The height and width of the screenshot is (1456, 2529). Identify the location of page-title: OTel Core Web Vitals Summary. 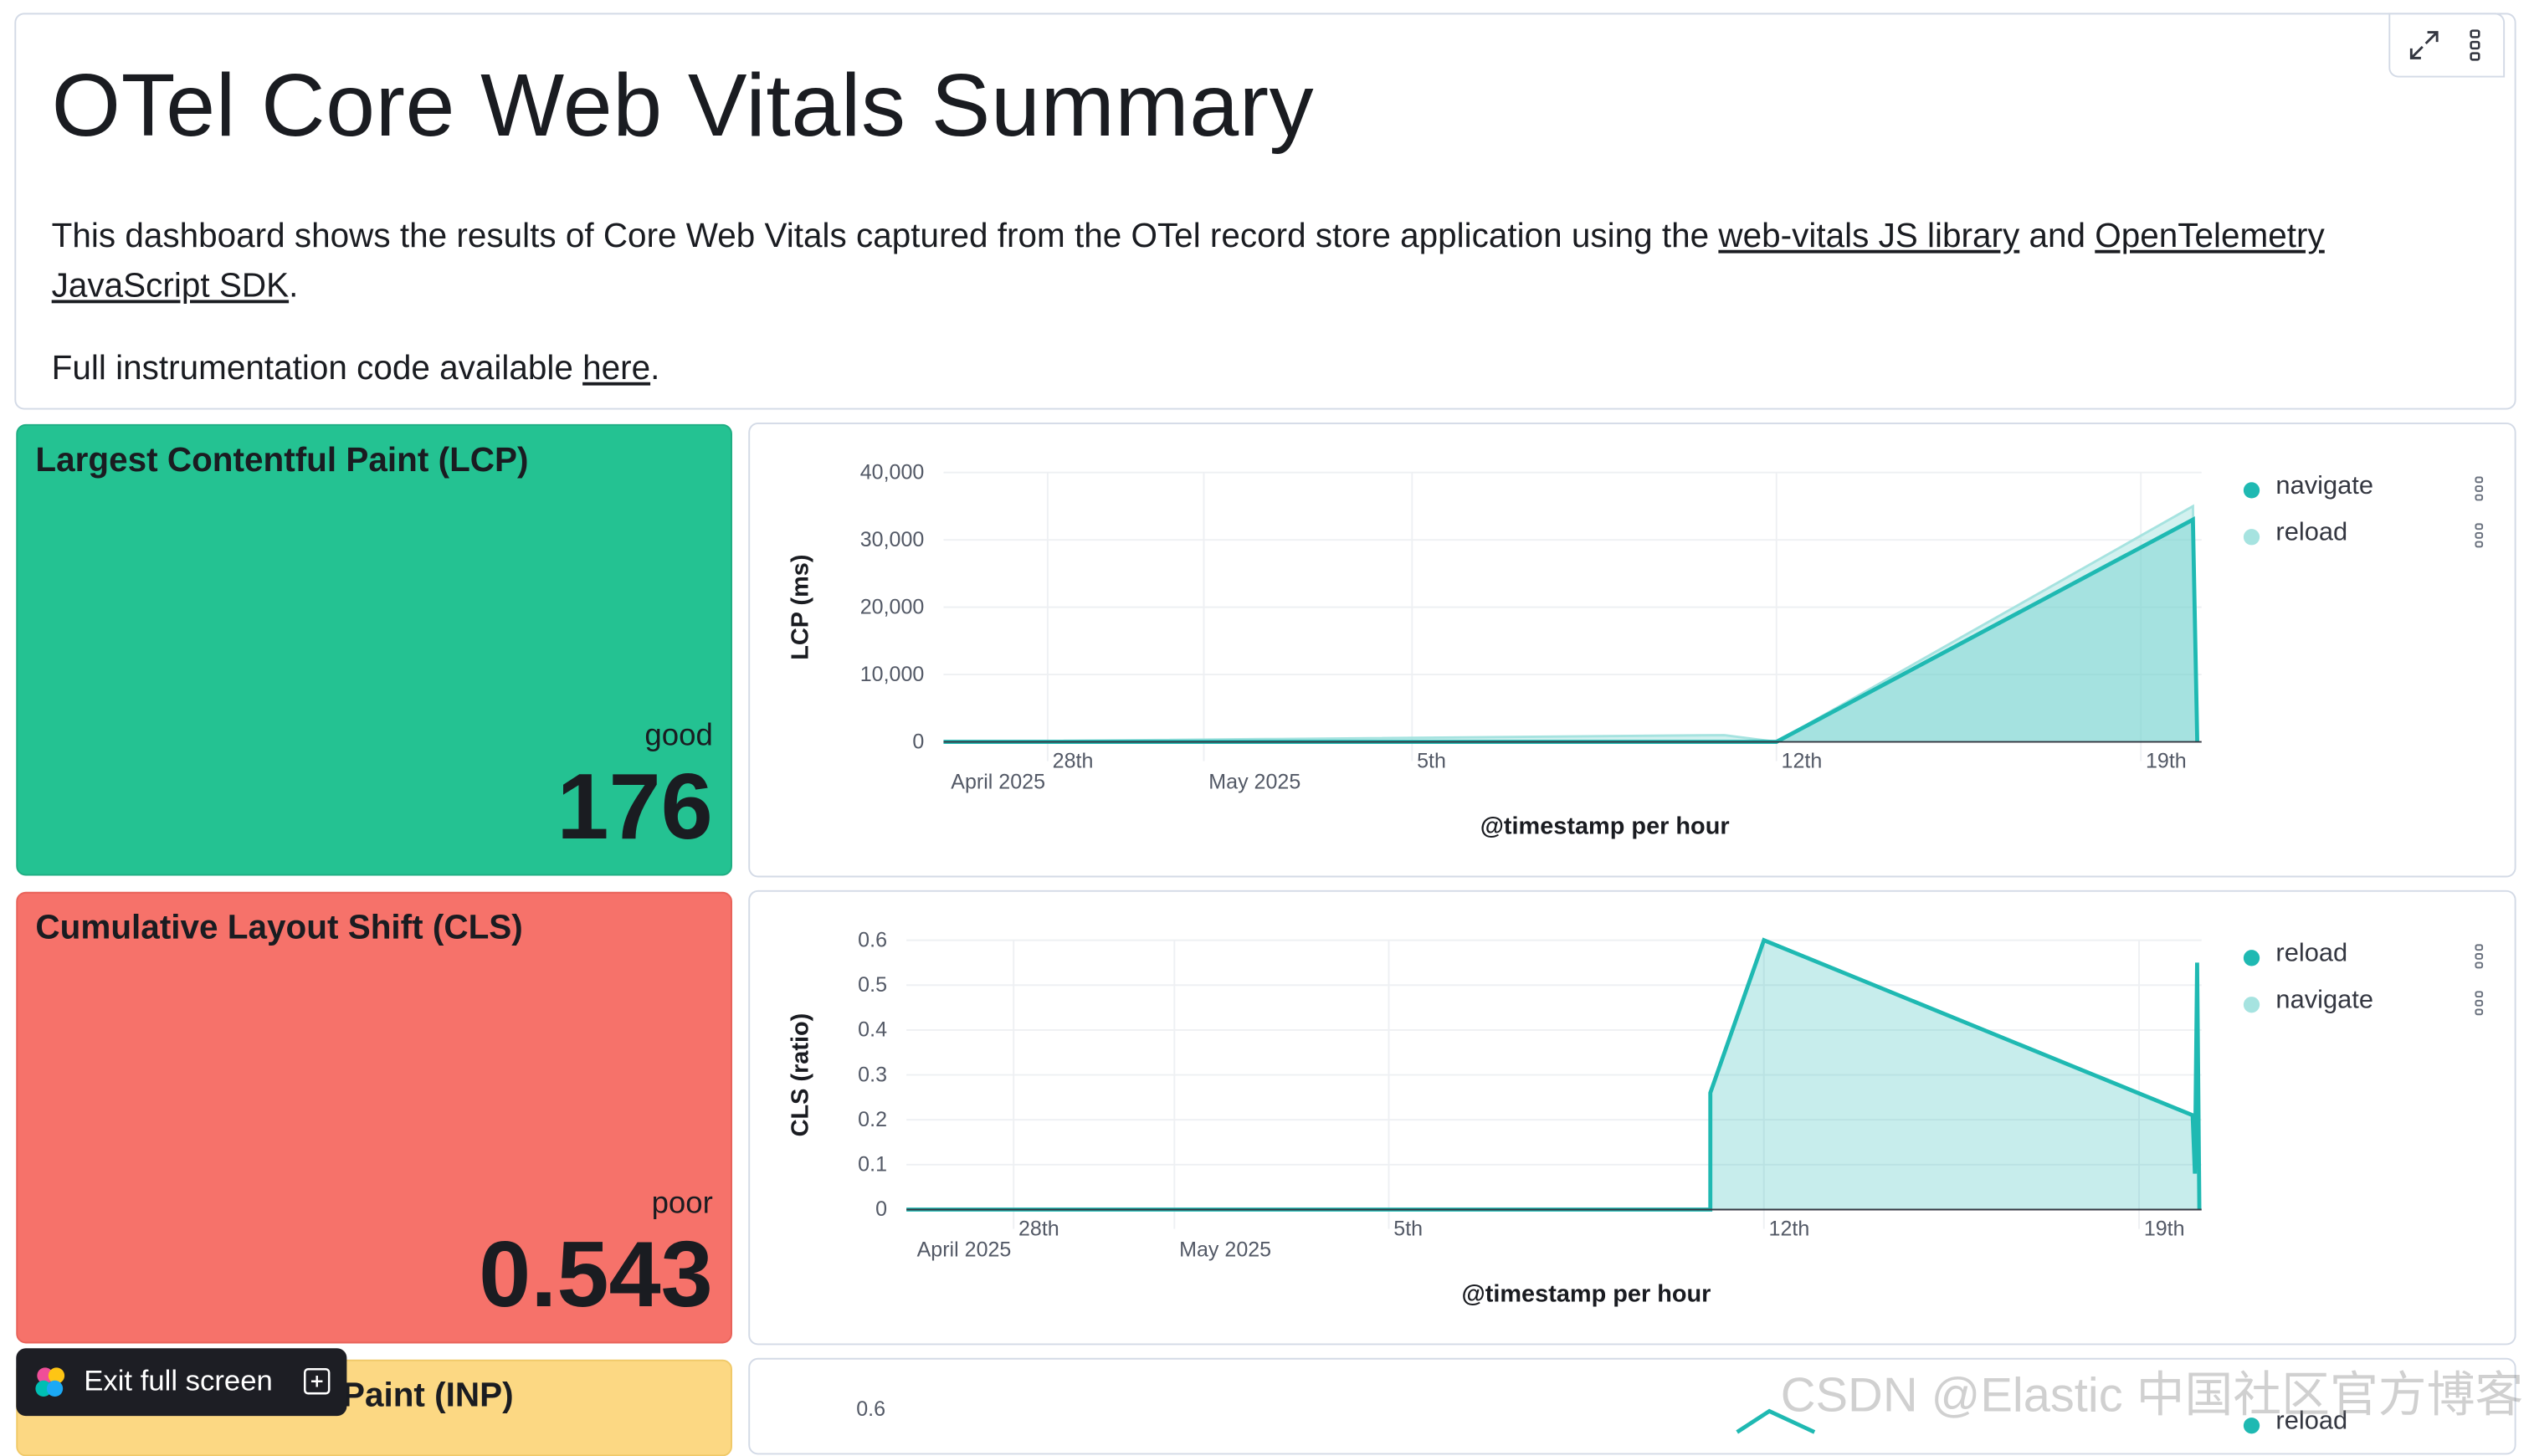
(683, 105).